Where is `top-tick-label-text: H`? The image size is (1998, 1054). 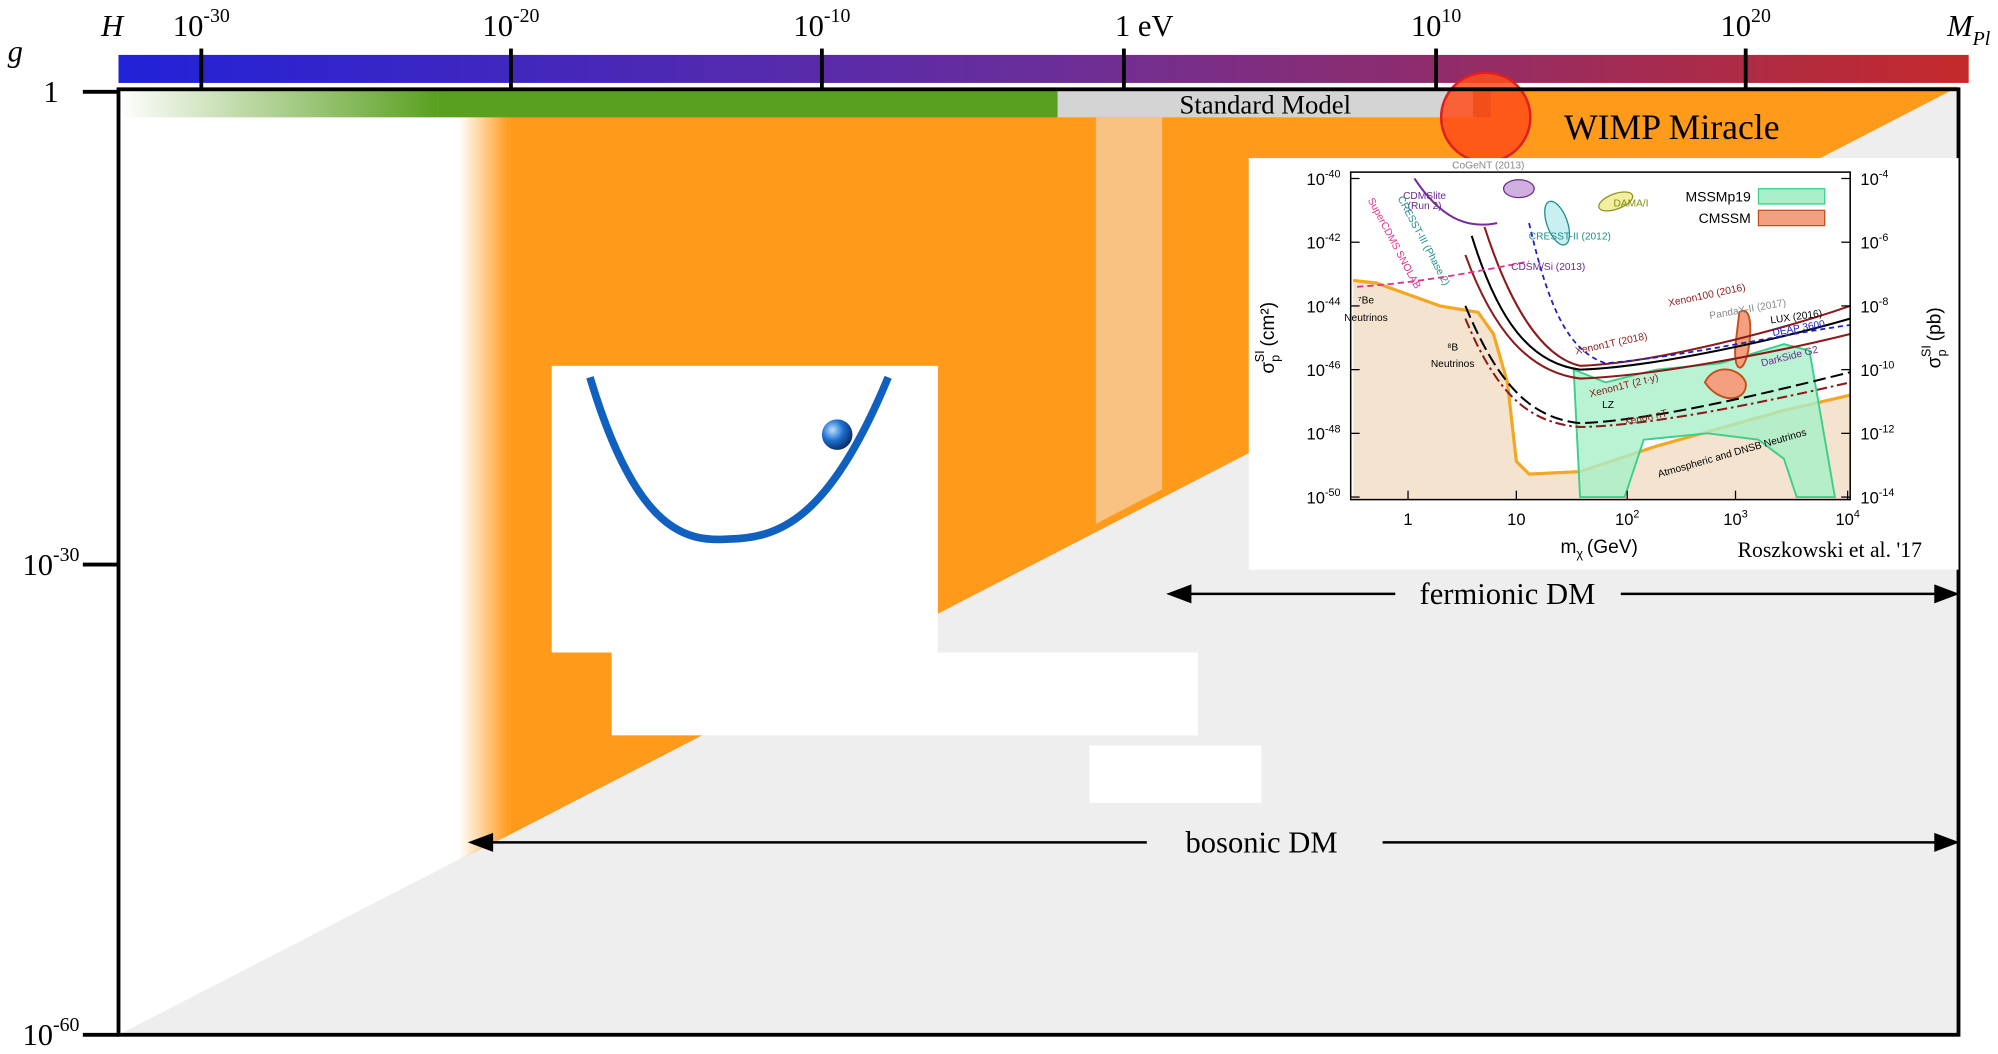 top-tick-label-text: H is located at coordinates (112, 26).